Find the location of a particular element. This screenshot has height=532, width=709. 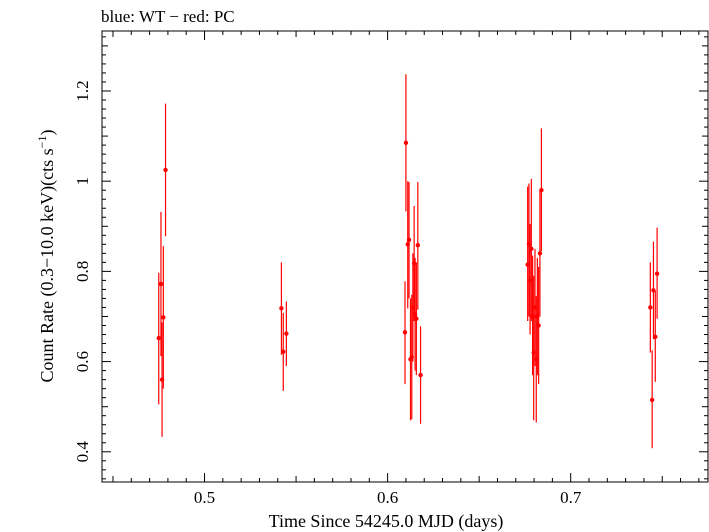

y-axis-title: Count Rate (0.3−10.0 keV)(cts s−1) is located at coordinates (46, 256).